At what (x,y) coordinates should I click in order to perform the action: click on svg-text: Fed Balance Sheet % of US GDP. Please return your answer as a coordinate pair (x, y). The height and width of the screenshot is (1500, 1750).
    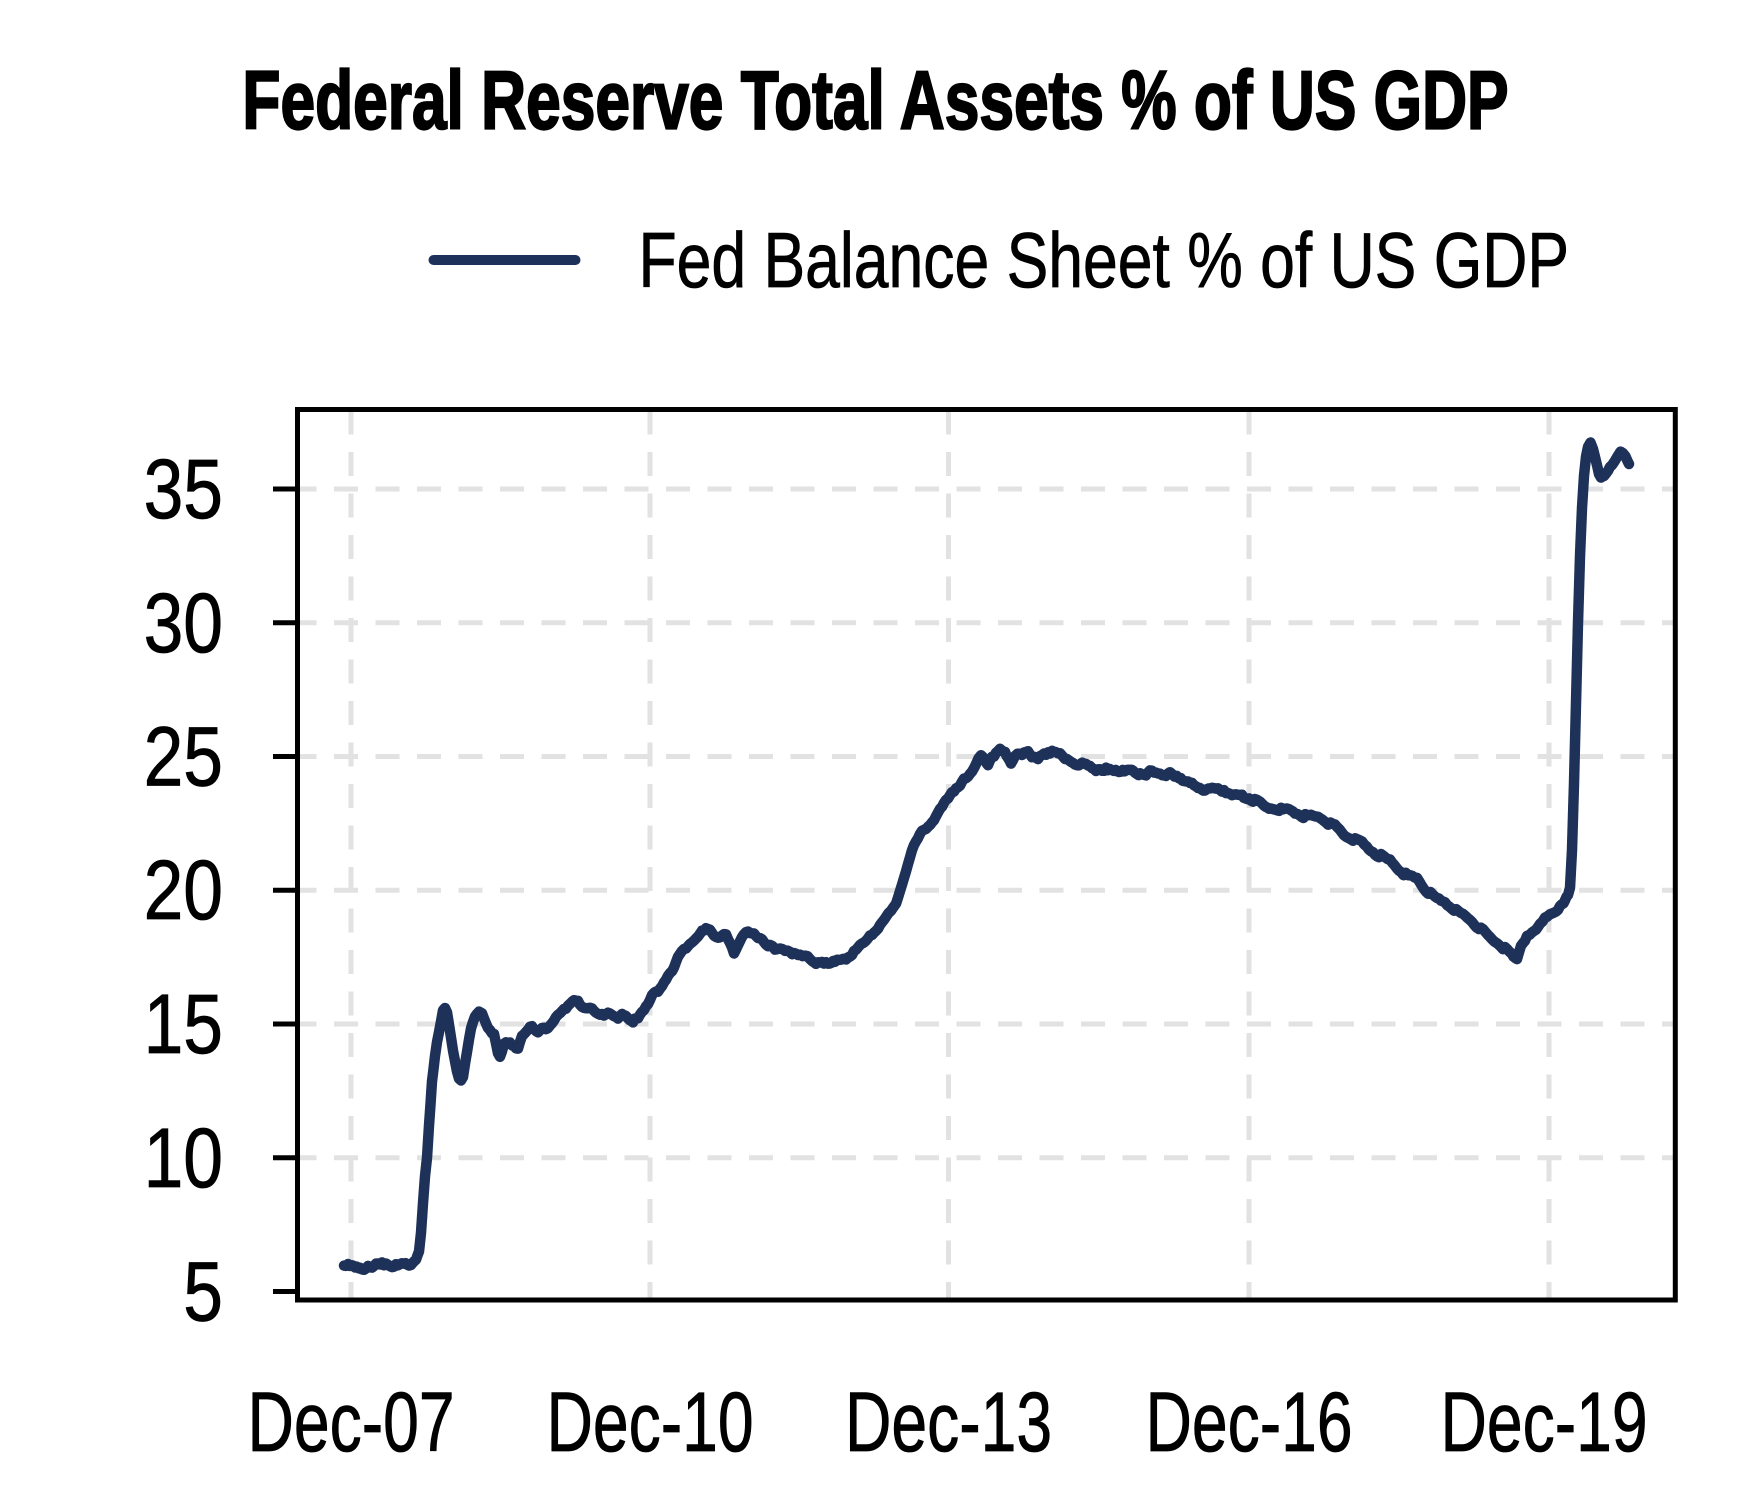
    Looking at the image, I should click on (1104, 259).